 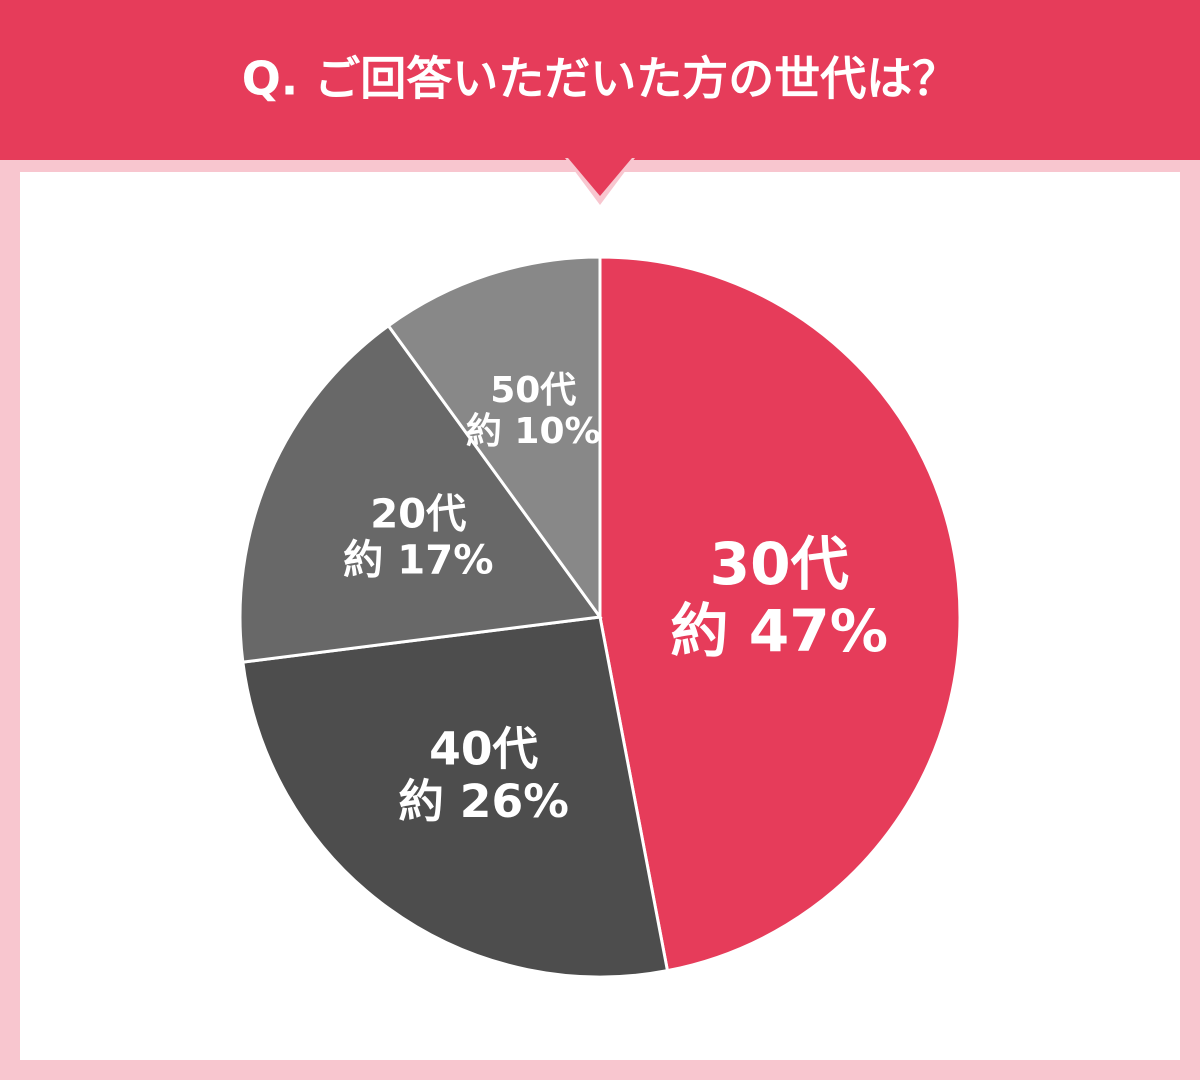 I want to click on slice-category-label: 40代, so click(x=483, y=749).